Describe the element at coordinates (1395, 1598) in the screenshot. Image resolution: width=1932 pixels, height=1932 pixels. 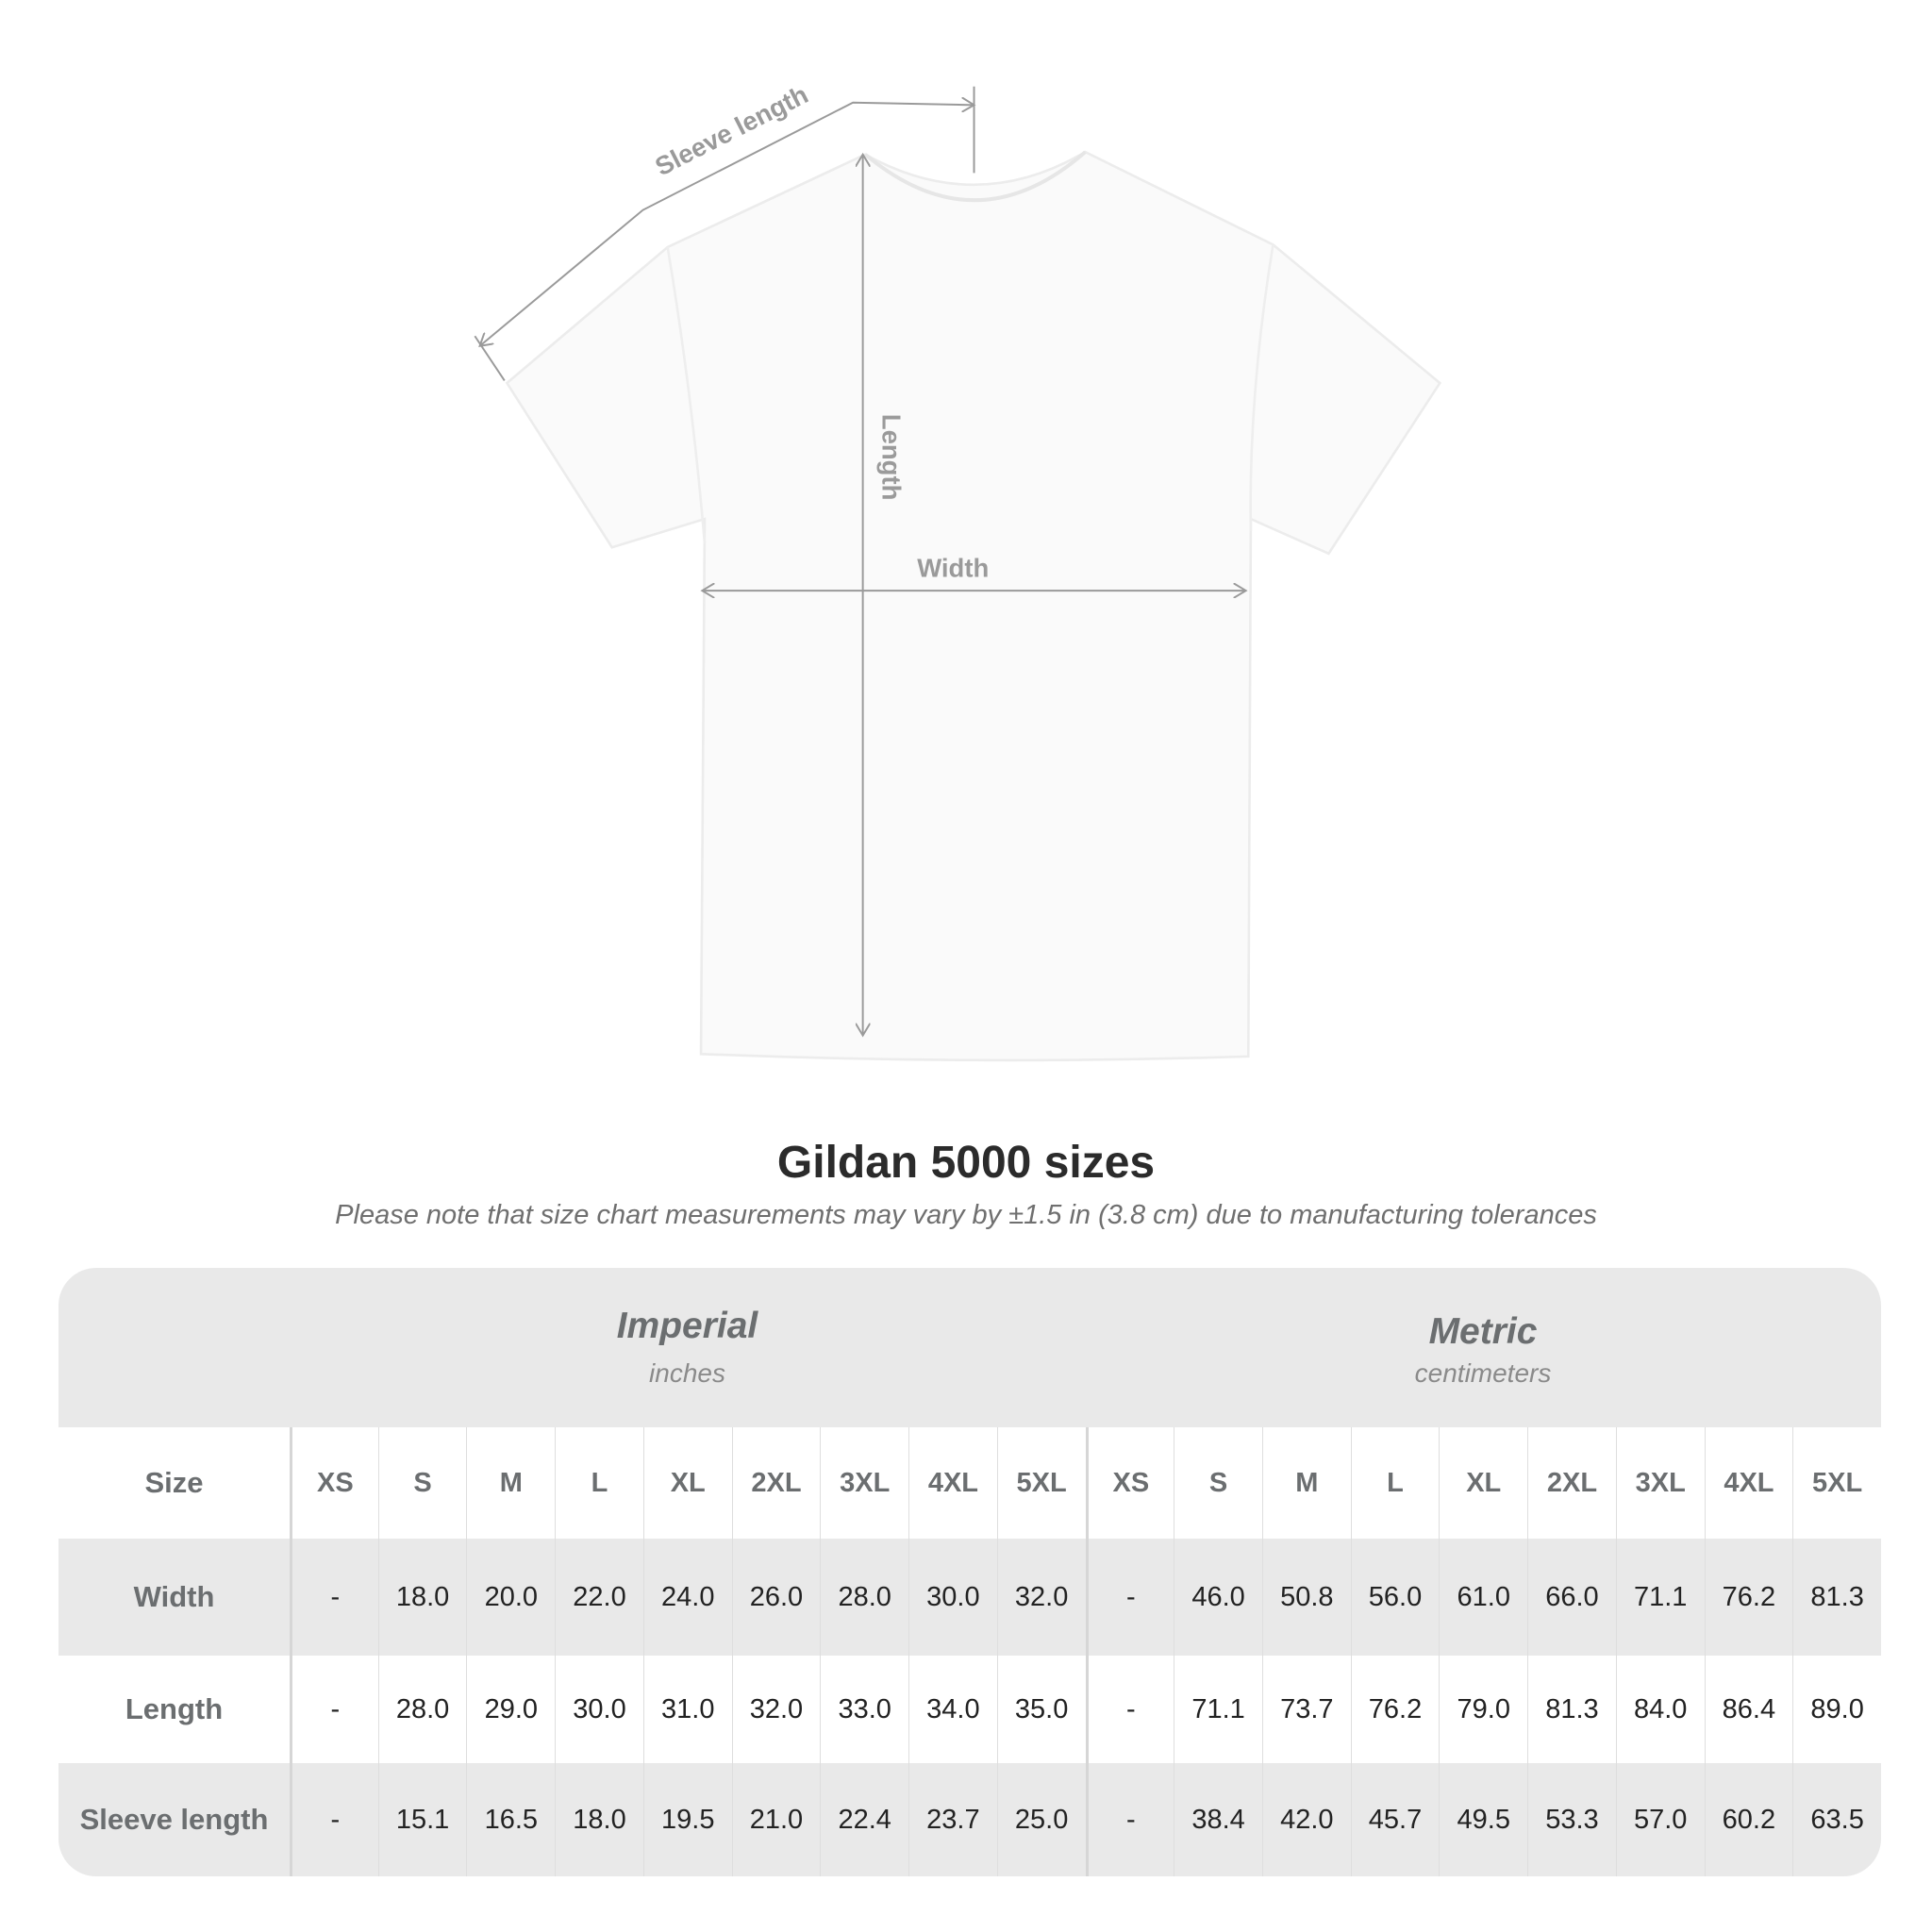
I see `table-cell-metric: 56.0` at that location.